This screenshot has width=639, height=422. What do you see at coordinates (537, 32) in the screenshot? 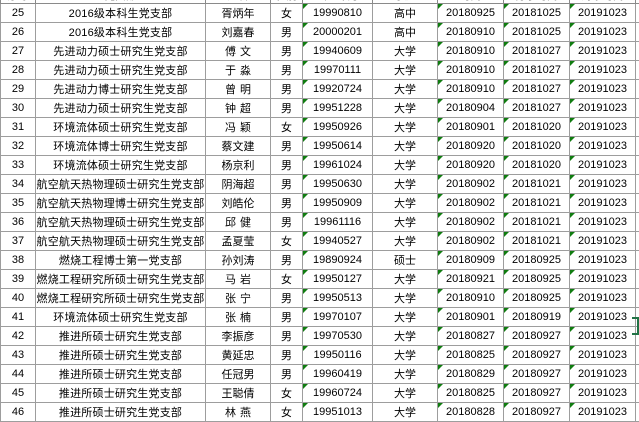
I see `date-cell-d2: 20181025` at bounding box center [537, 32].